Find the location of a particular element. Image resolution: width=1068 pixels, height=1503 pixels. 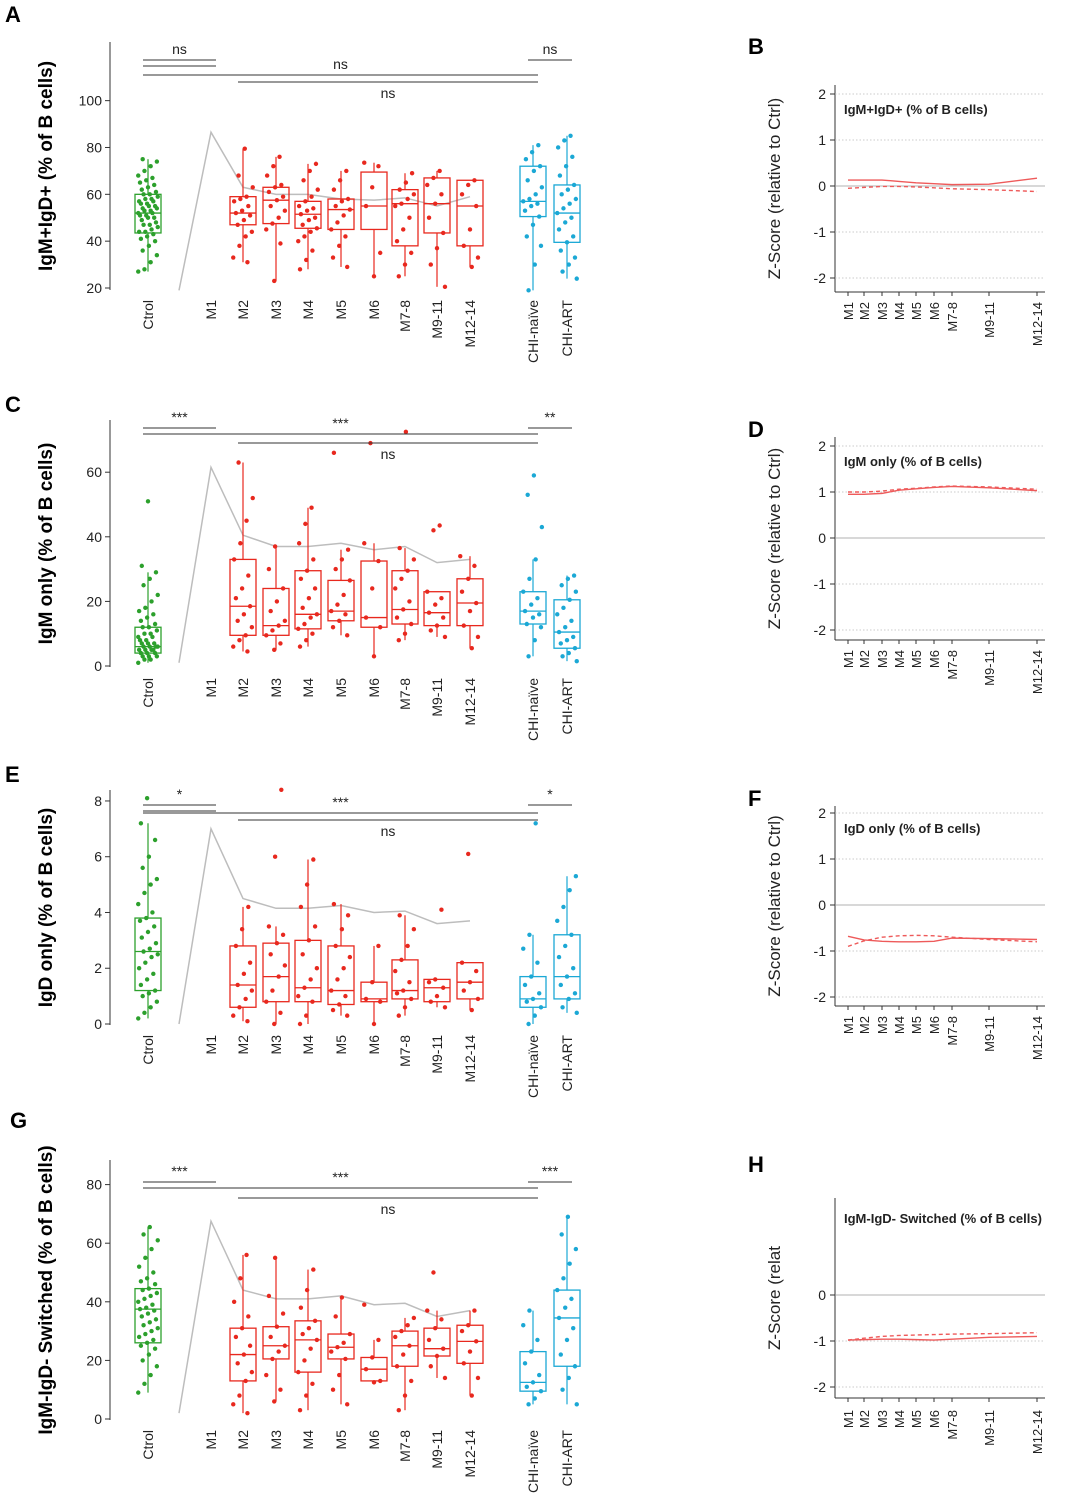

significance-label: * is located at coordinates (550, 794).